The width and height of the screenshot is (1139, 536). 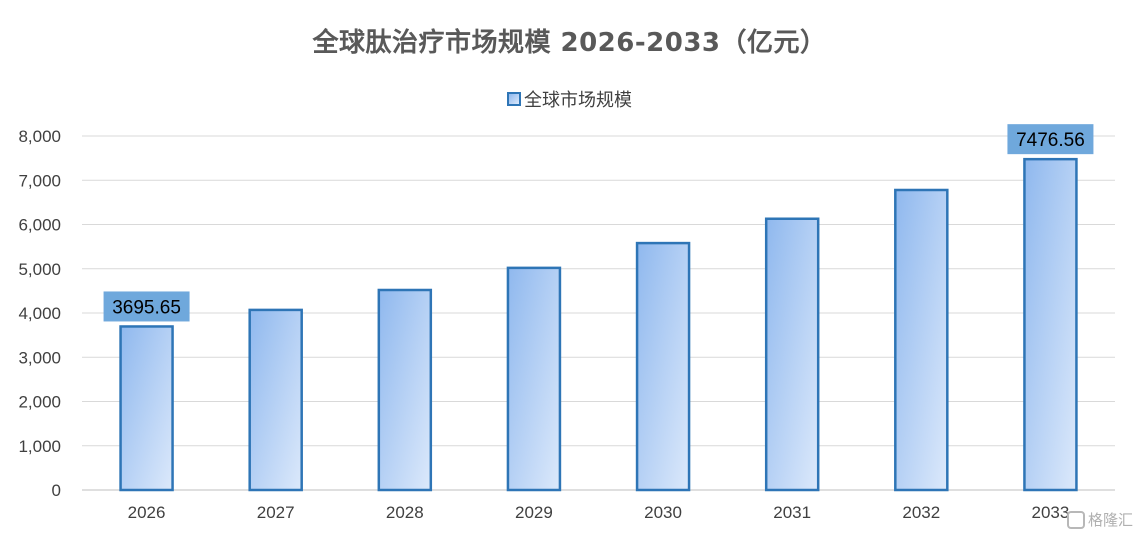 What do you see at coordinates (39, 269) in the screenshot?
I see `y-tick-label: 5,000` at bounding box center [39, 269].